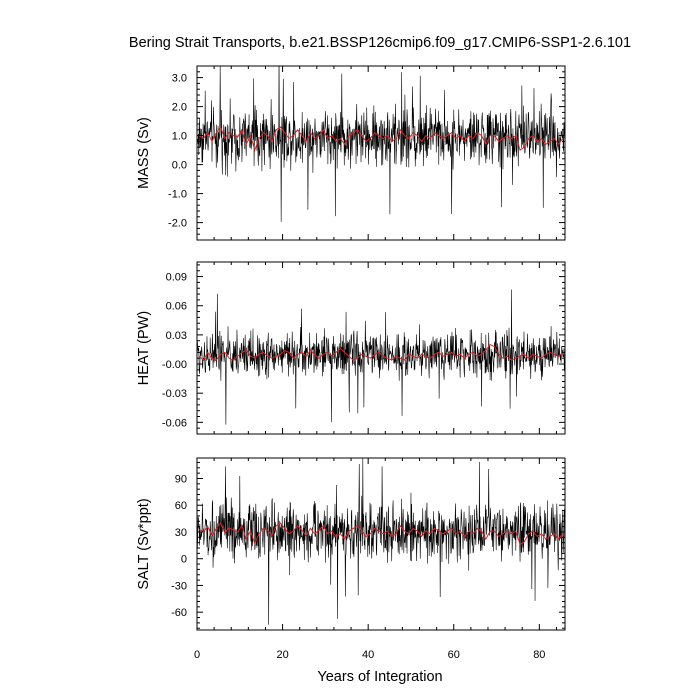  Describe the element at coordinates (177, 224) in the screenshot. I see `y-tick-label: -2.0` at that location.